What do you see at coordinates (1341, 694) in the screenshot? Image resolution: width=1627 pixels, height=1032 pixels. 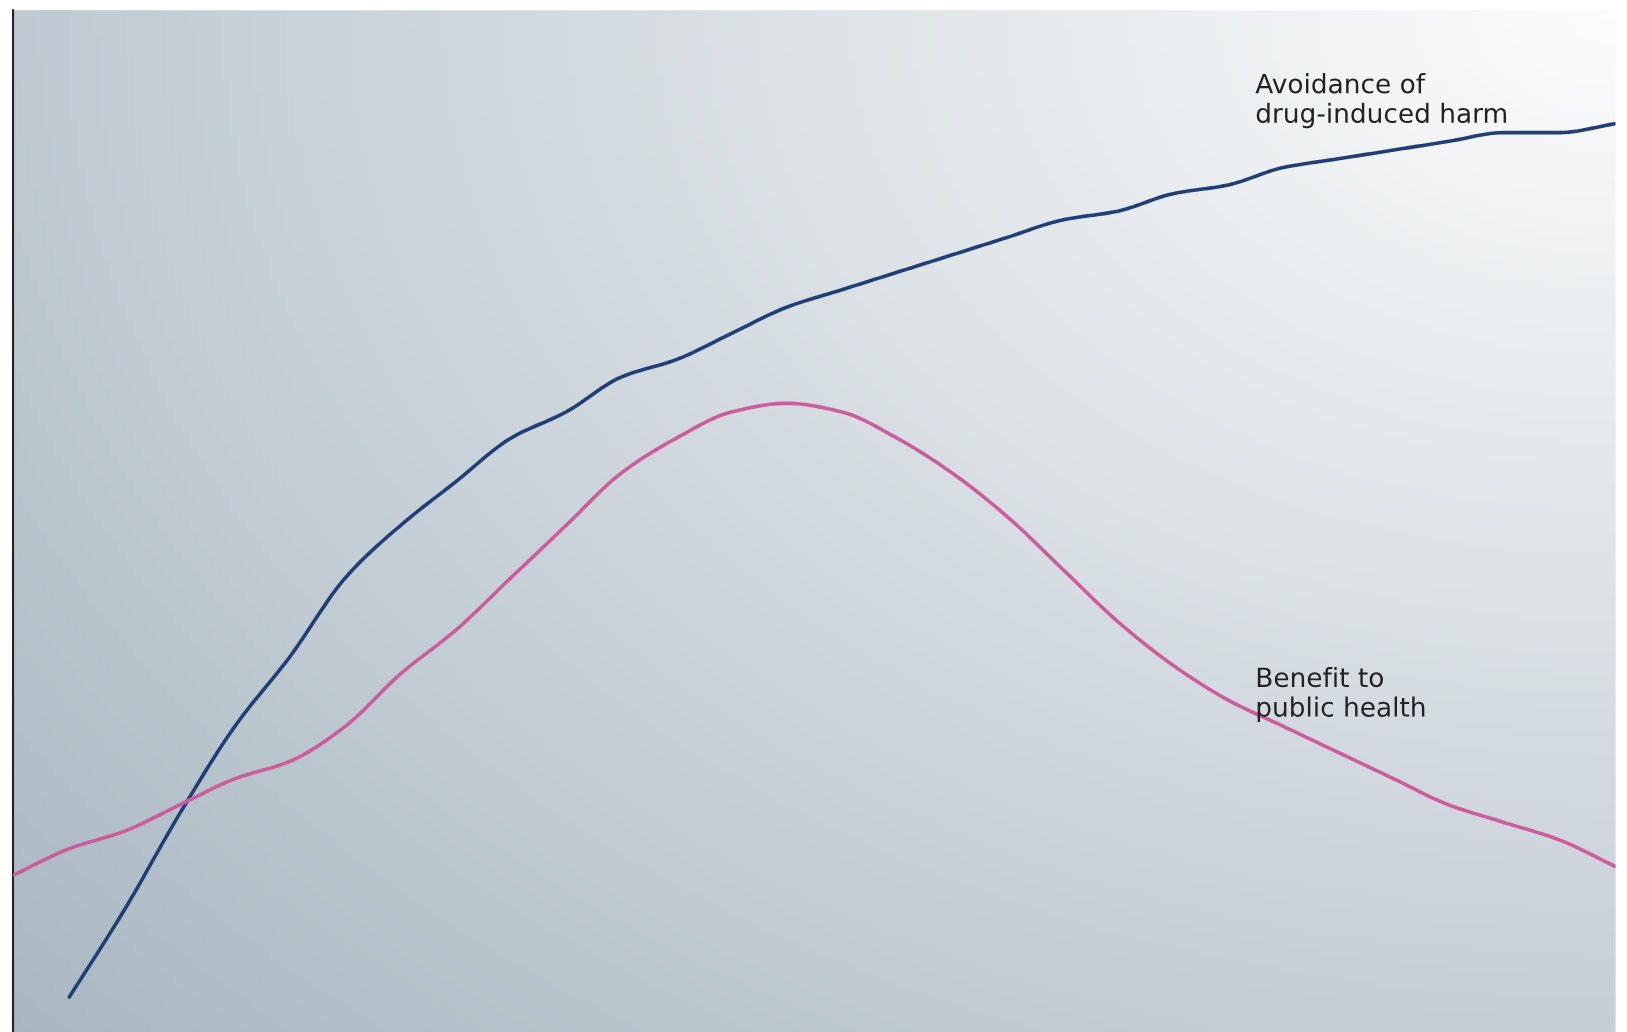 I see `series-label: Benefit to public health` at bounding box center [1341, 694].